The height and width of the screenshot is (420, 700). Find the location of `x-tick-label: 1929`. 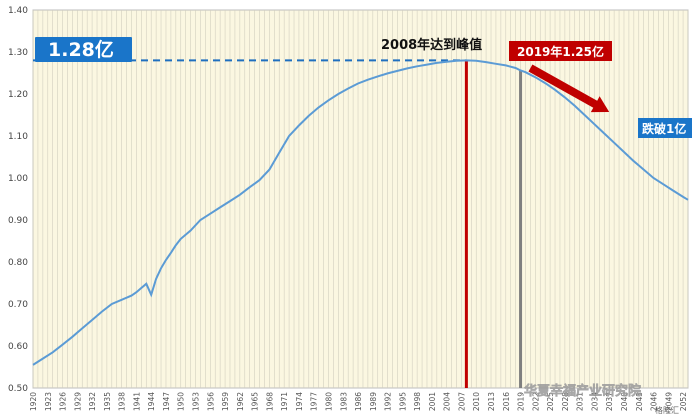

x-tick-label: 1929 is located at coordinates (77, 401).